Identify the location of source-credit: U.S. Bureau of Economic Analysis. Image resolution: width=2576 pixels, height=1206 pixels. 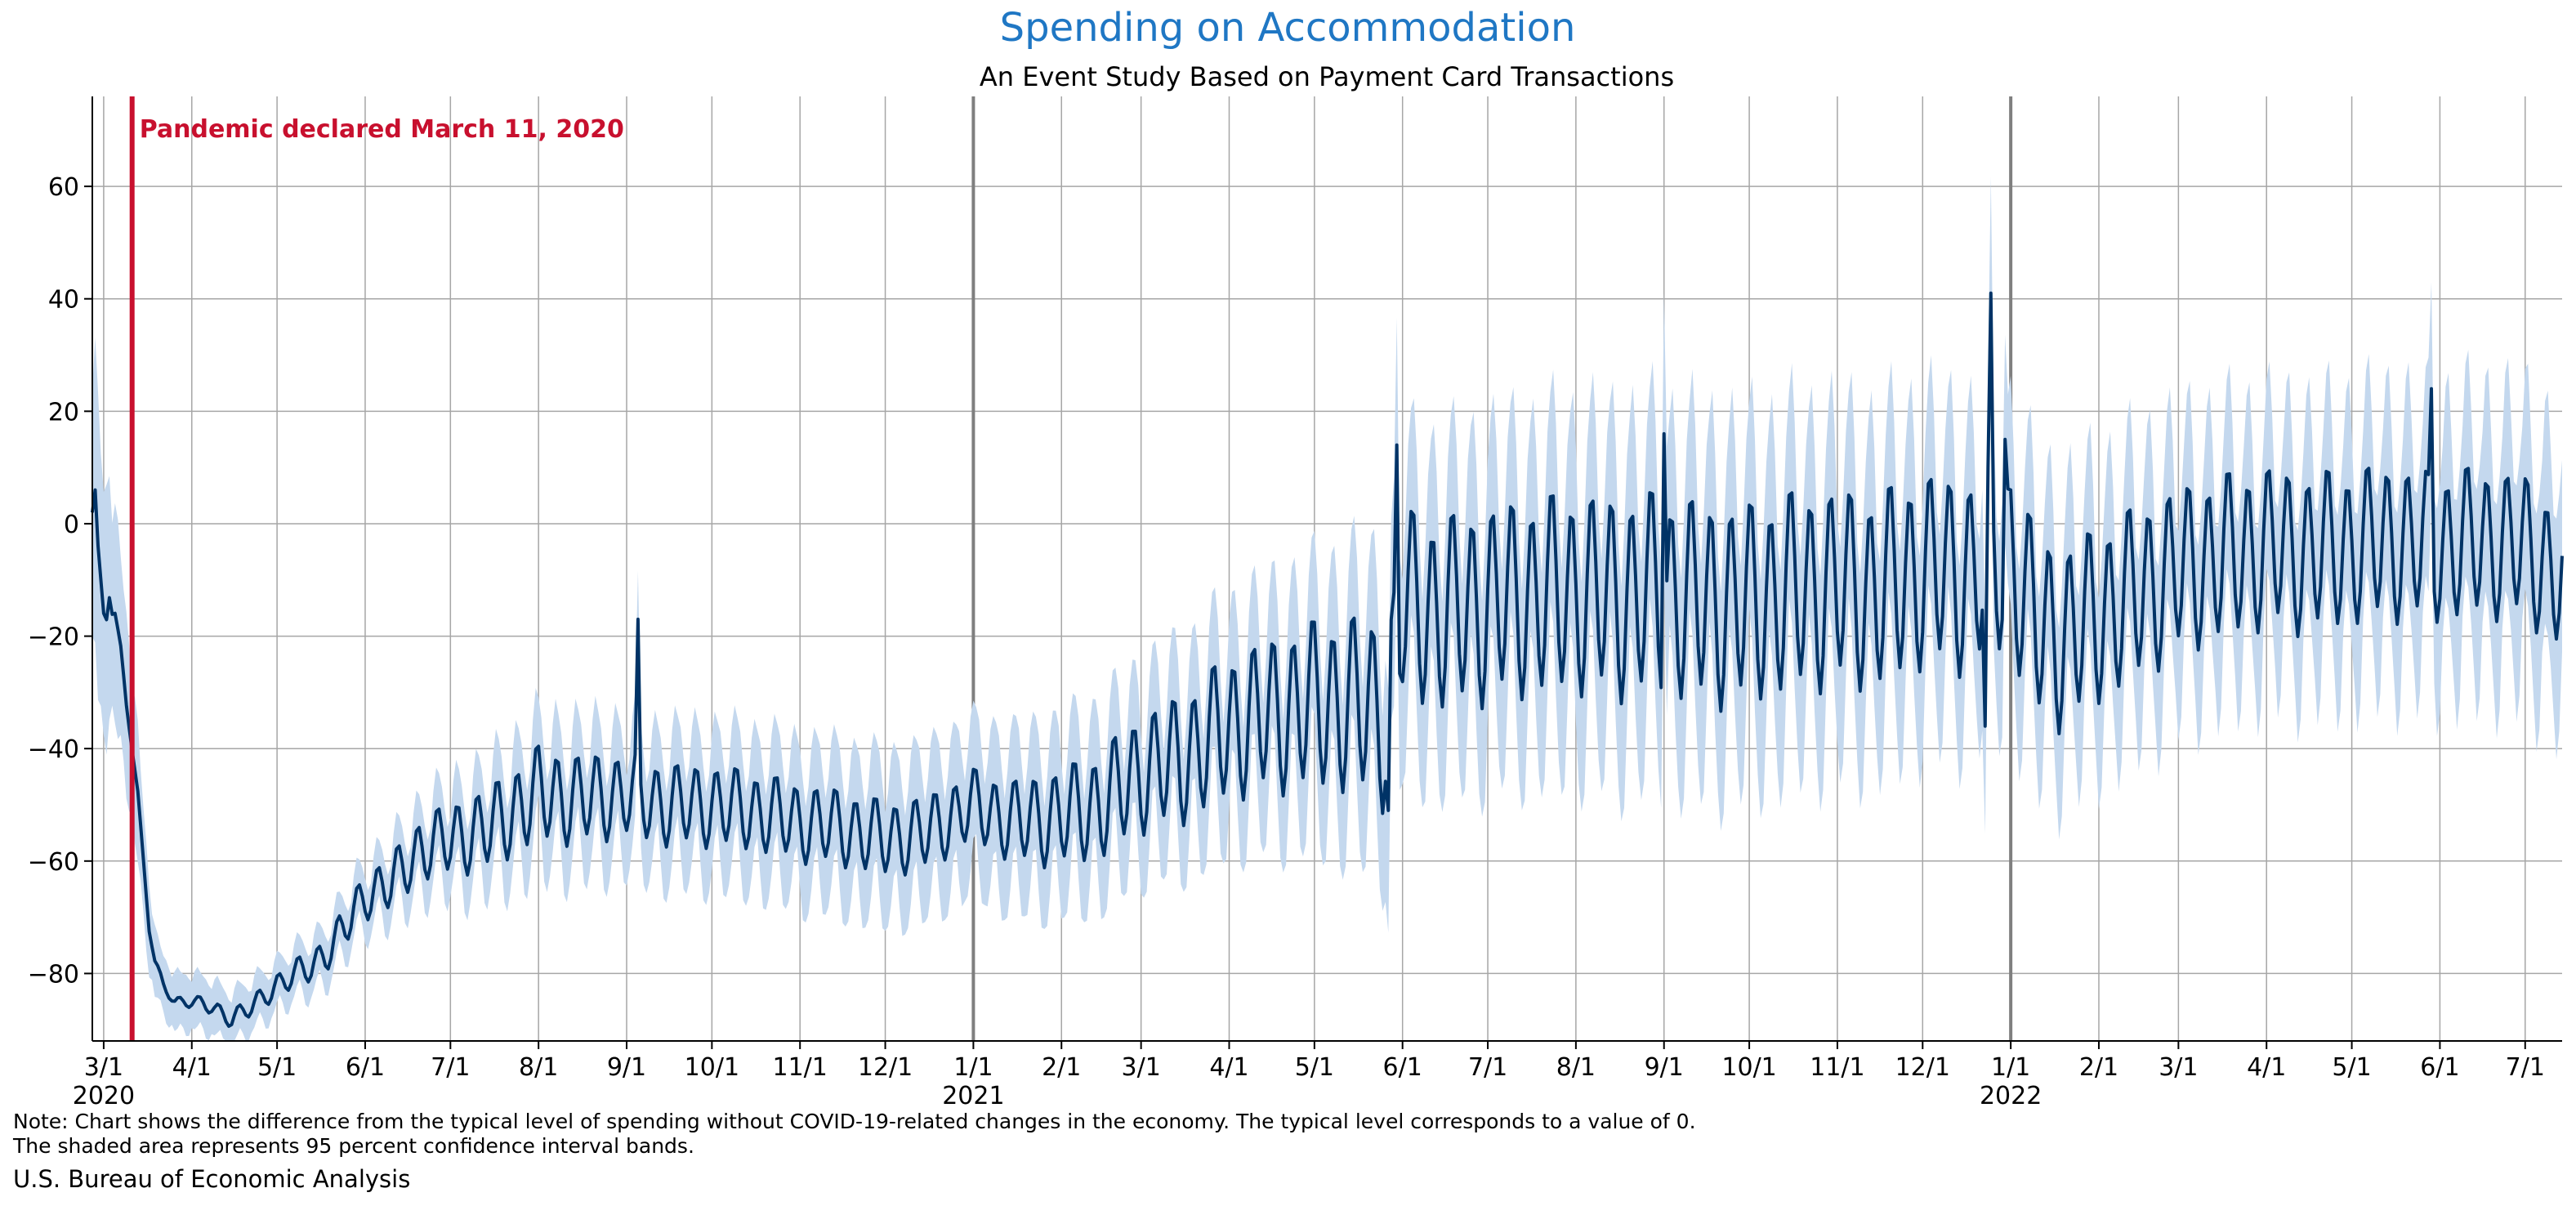
(212, 1179).